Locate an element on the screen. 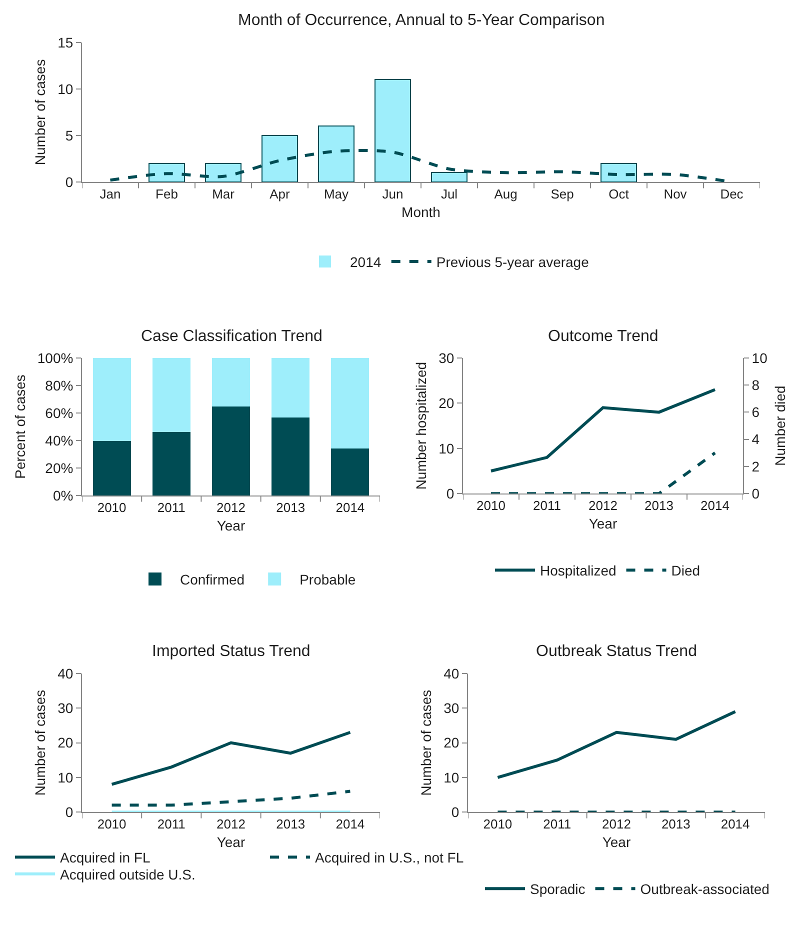 Image resolution: width=797 pixels, height=940 pixels. legend-label: Outbreak-associated is located at coordinates (705, 889).